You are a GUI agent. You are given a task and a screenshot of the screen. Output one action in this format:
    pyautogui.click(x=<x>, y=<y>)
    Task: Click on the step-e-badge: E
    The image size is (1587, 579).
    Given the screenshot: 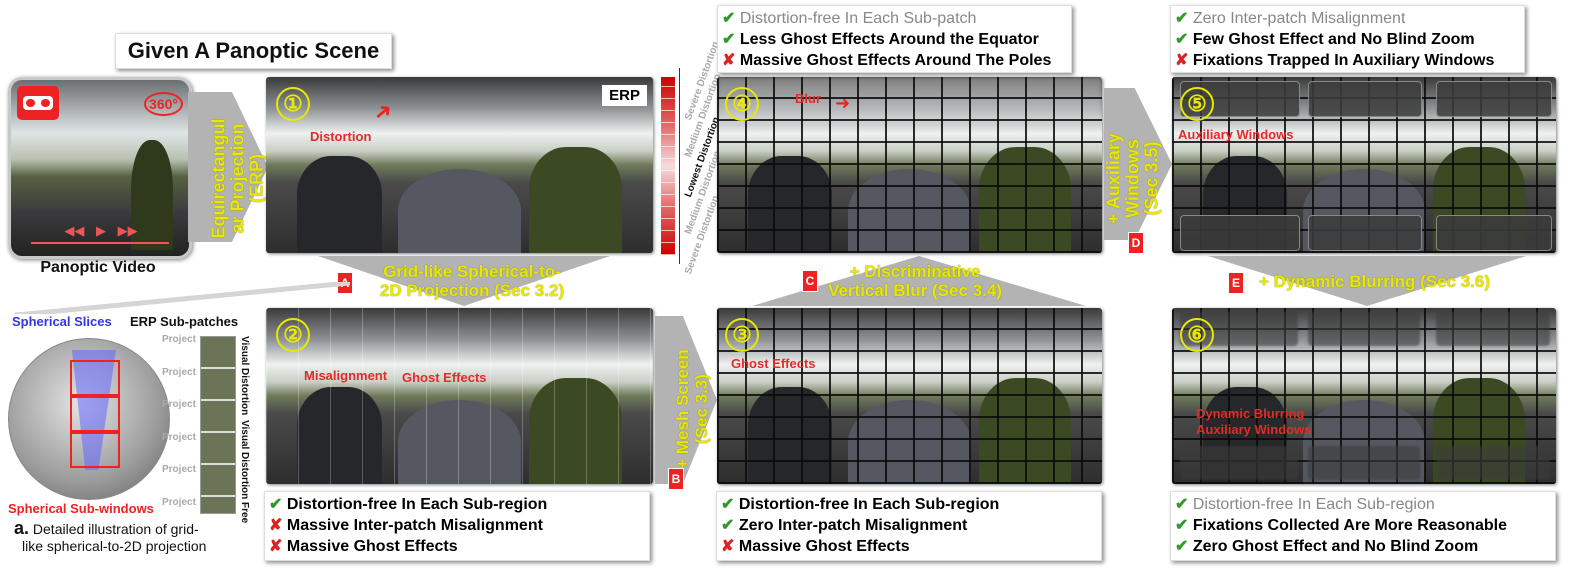 What is the action you would take?
    pyautogui.click(x=1236, y=283)
    